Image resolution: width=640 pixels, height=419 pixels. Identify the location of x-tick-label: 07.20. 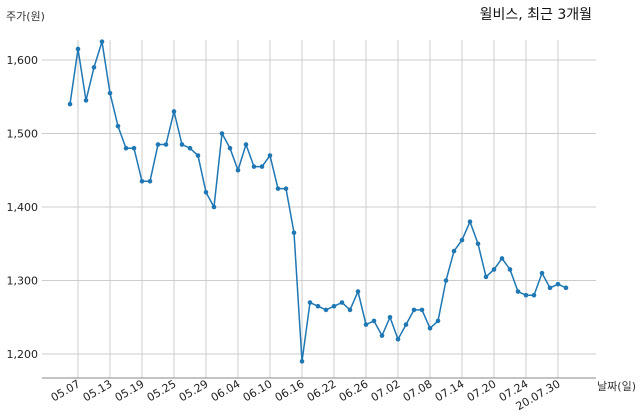
(482, 390).